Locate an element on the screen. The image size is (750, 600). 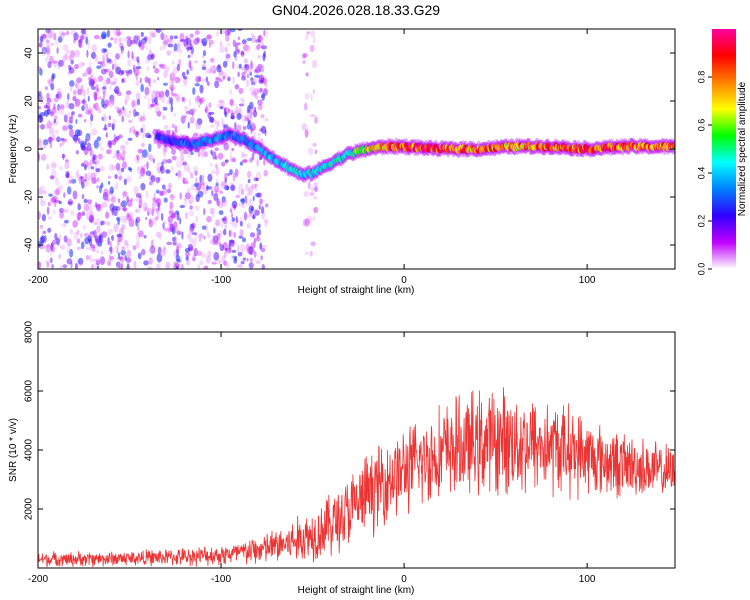
spectrogram-signal-cell is located at coordinates (673, 146).